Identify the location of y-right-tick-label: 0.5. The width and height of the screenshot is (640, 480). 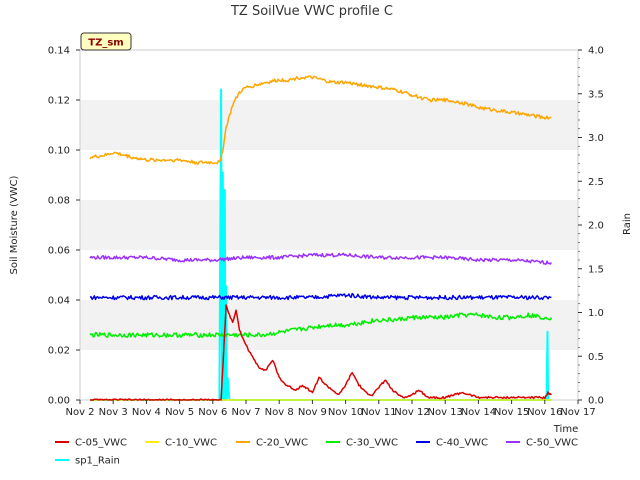
(596, 357).